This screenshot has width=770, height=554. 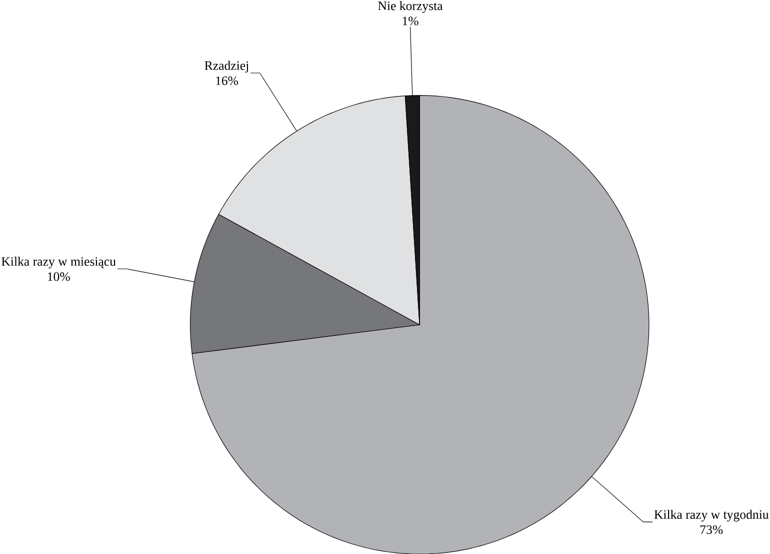 I want to click on data-label: 16%, so click(x=227, y=80).